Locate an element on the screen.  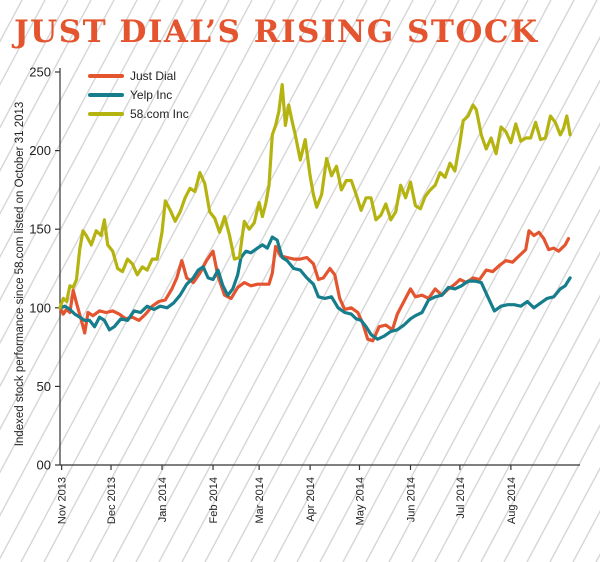
y-tick-label: 00 is located at coordinates (44, 465).